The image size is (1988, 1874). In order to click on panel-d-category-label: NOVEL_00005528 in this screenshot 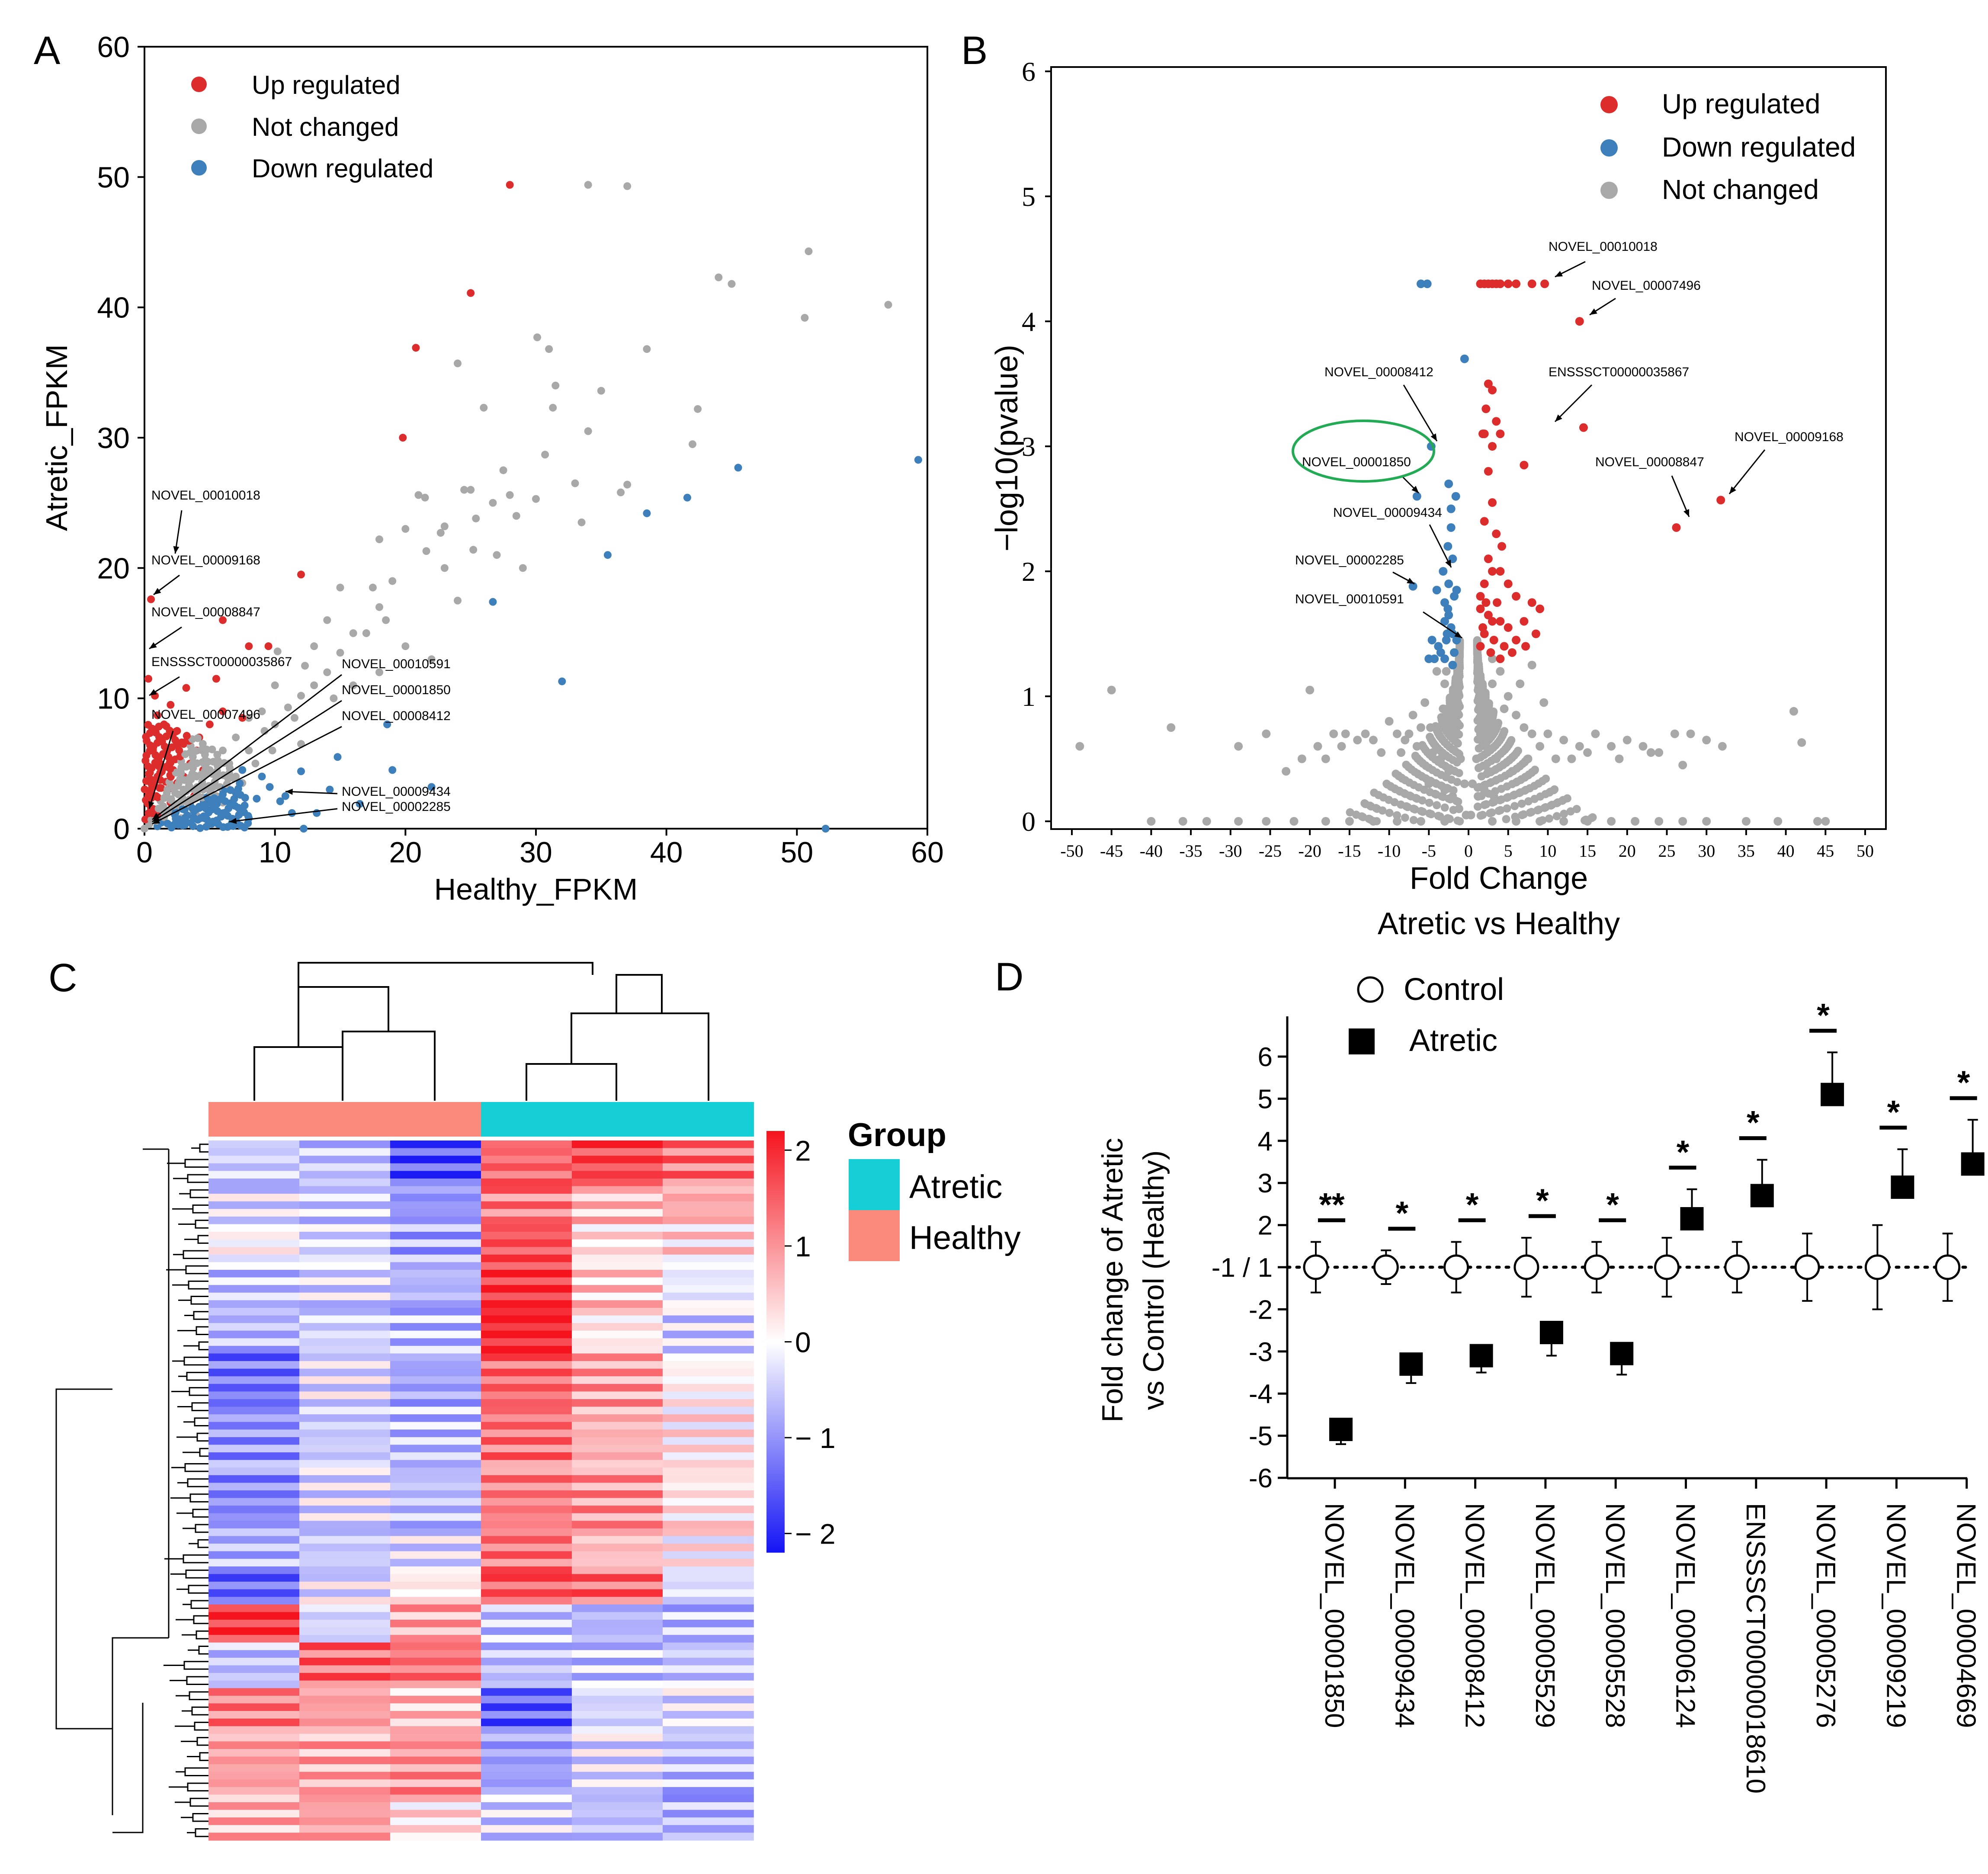, I will do `click(1615, 1615)`.